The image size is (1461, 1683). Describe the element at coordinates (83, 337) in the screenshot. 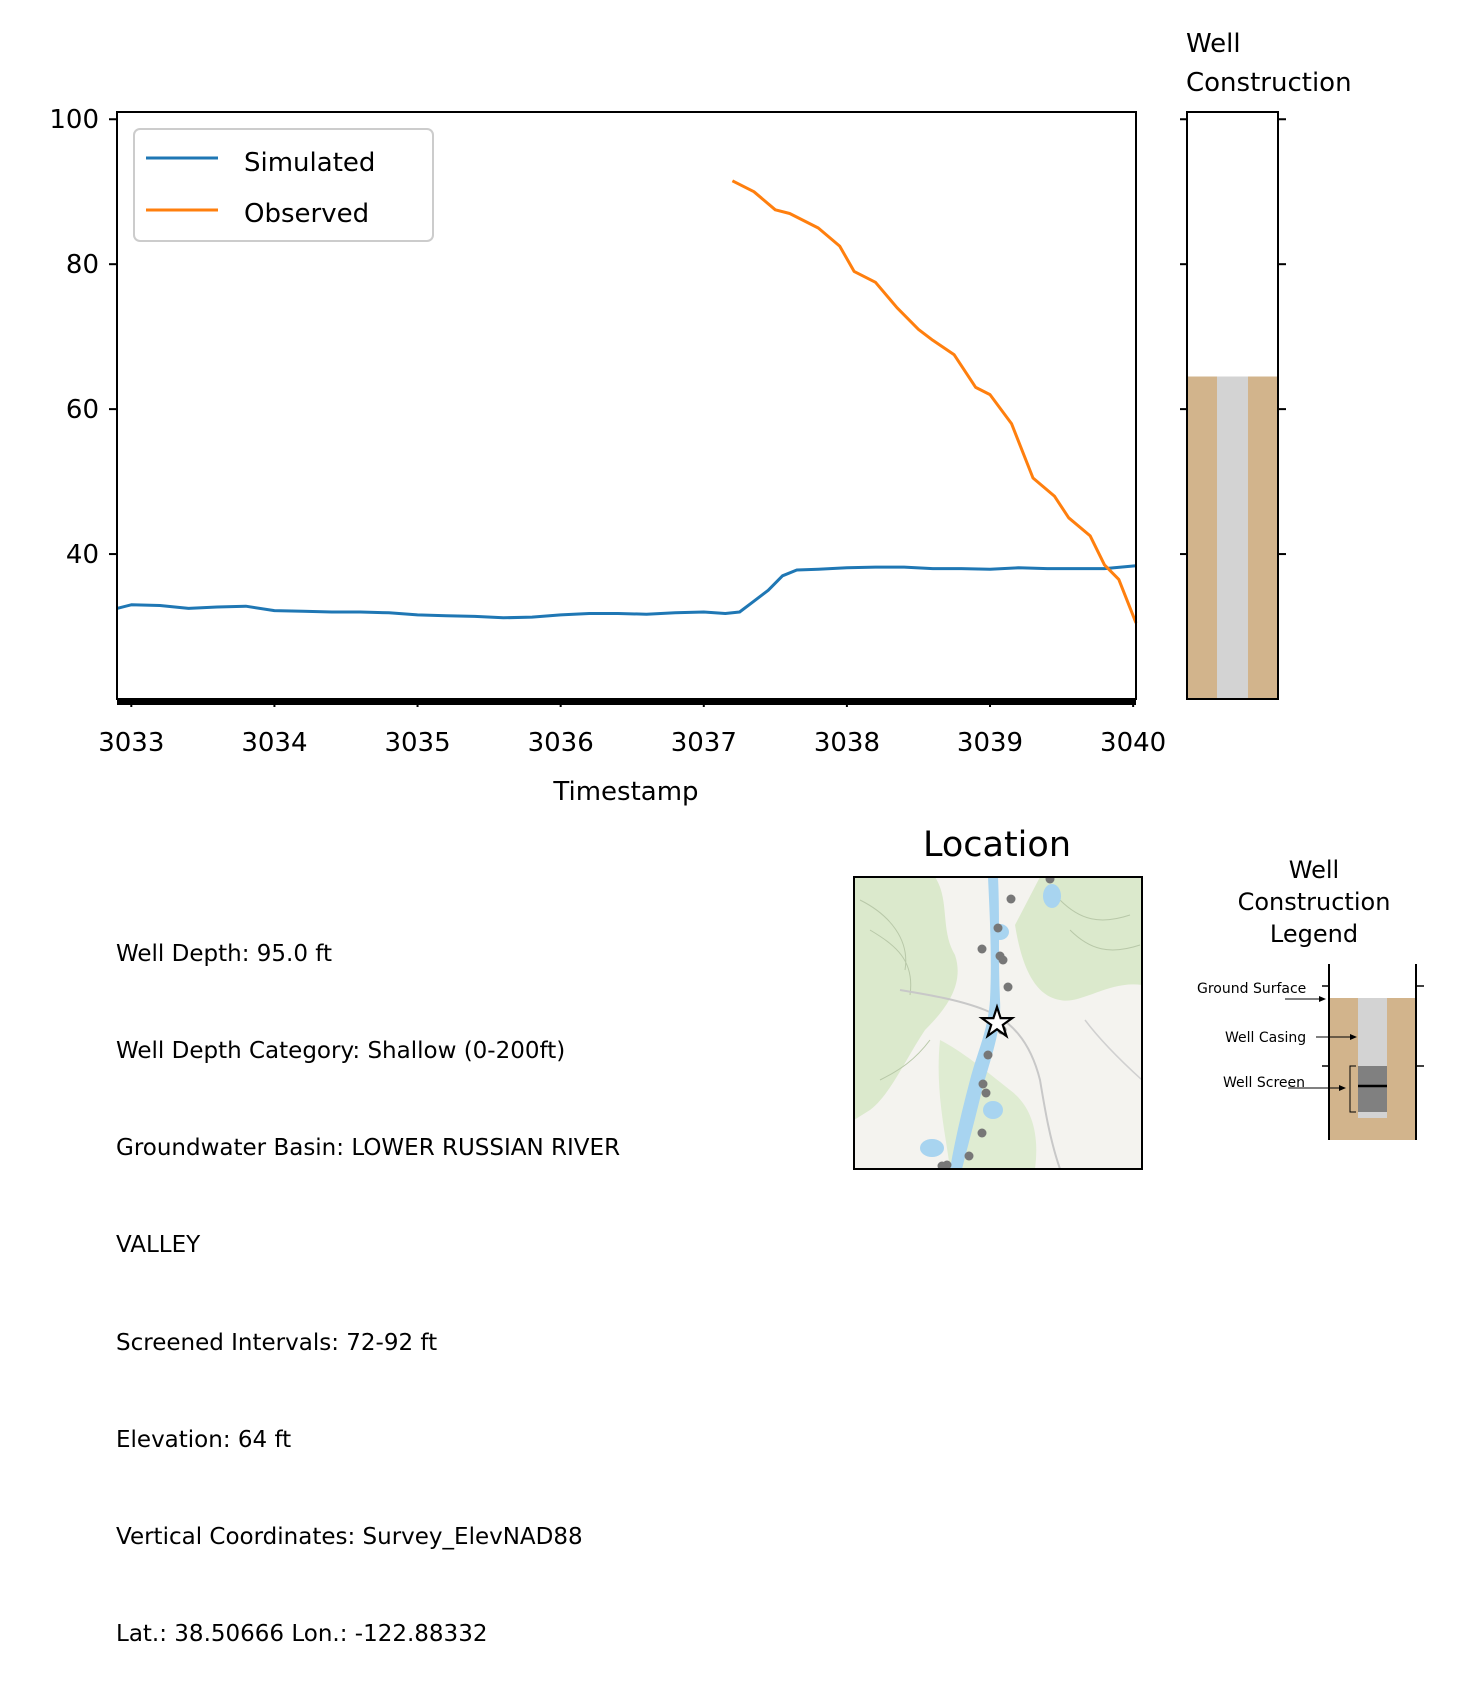

I see `y-axis-ticks: 40 60 80 100` at that location.